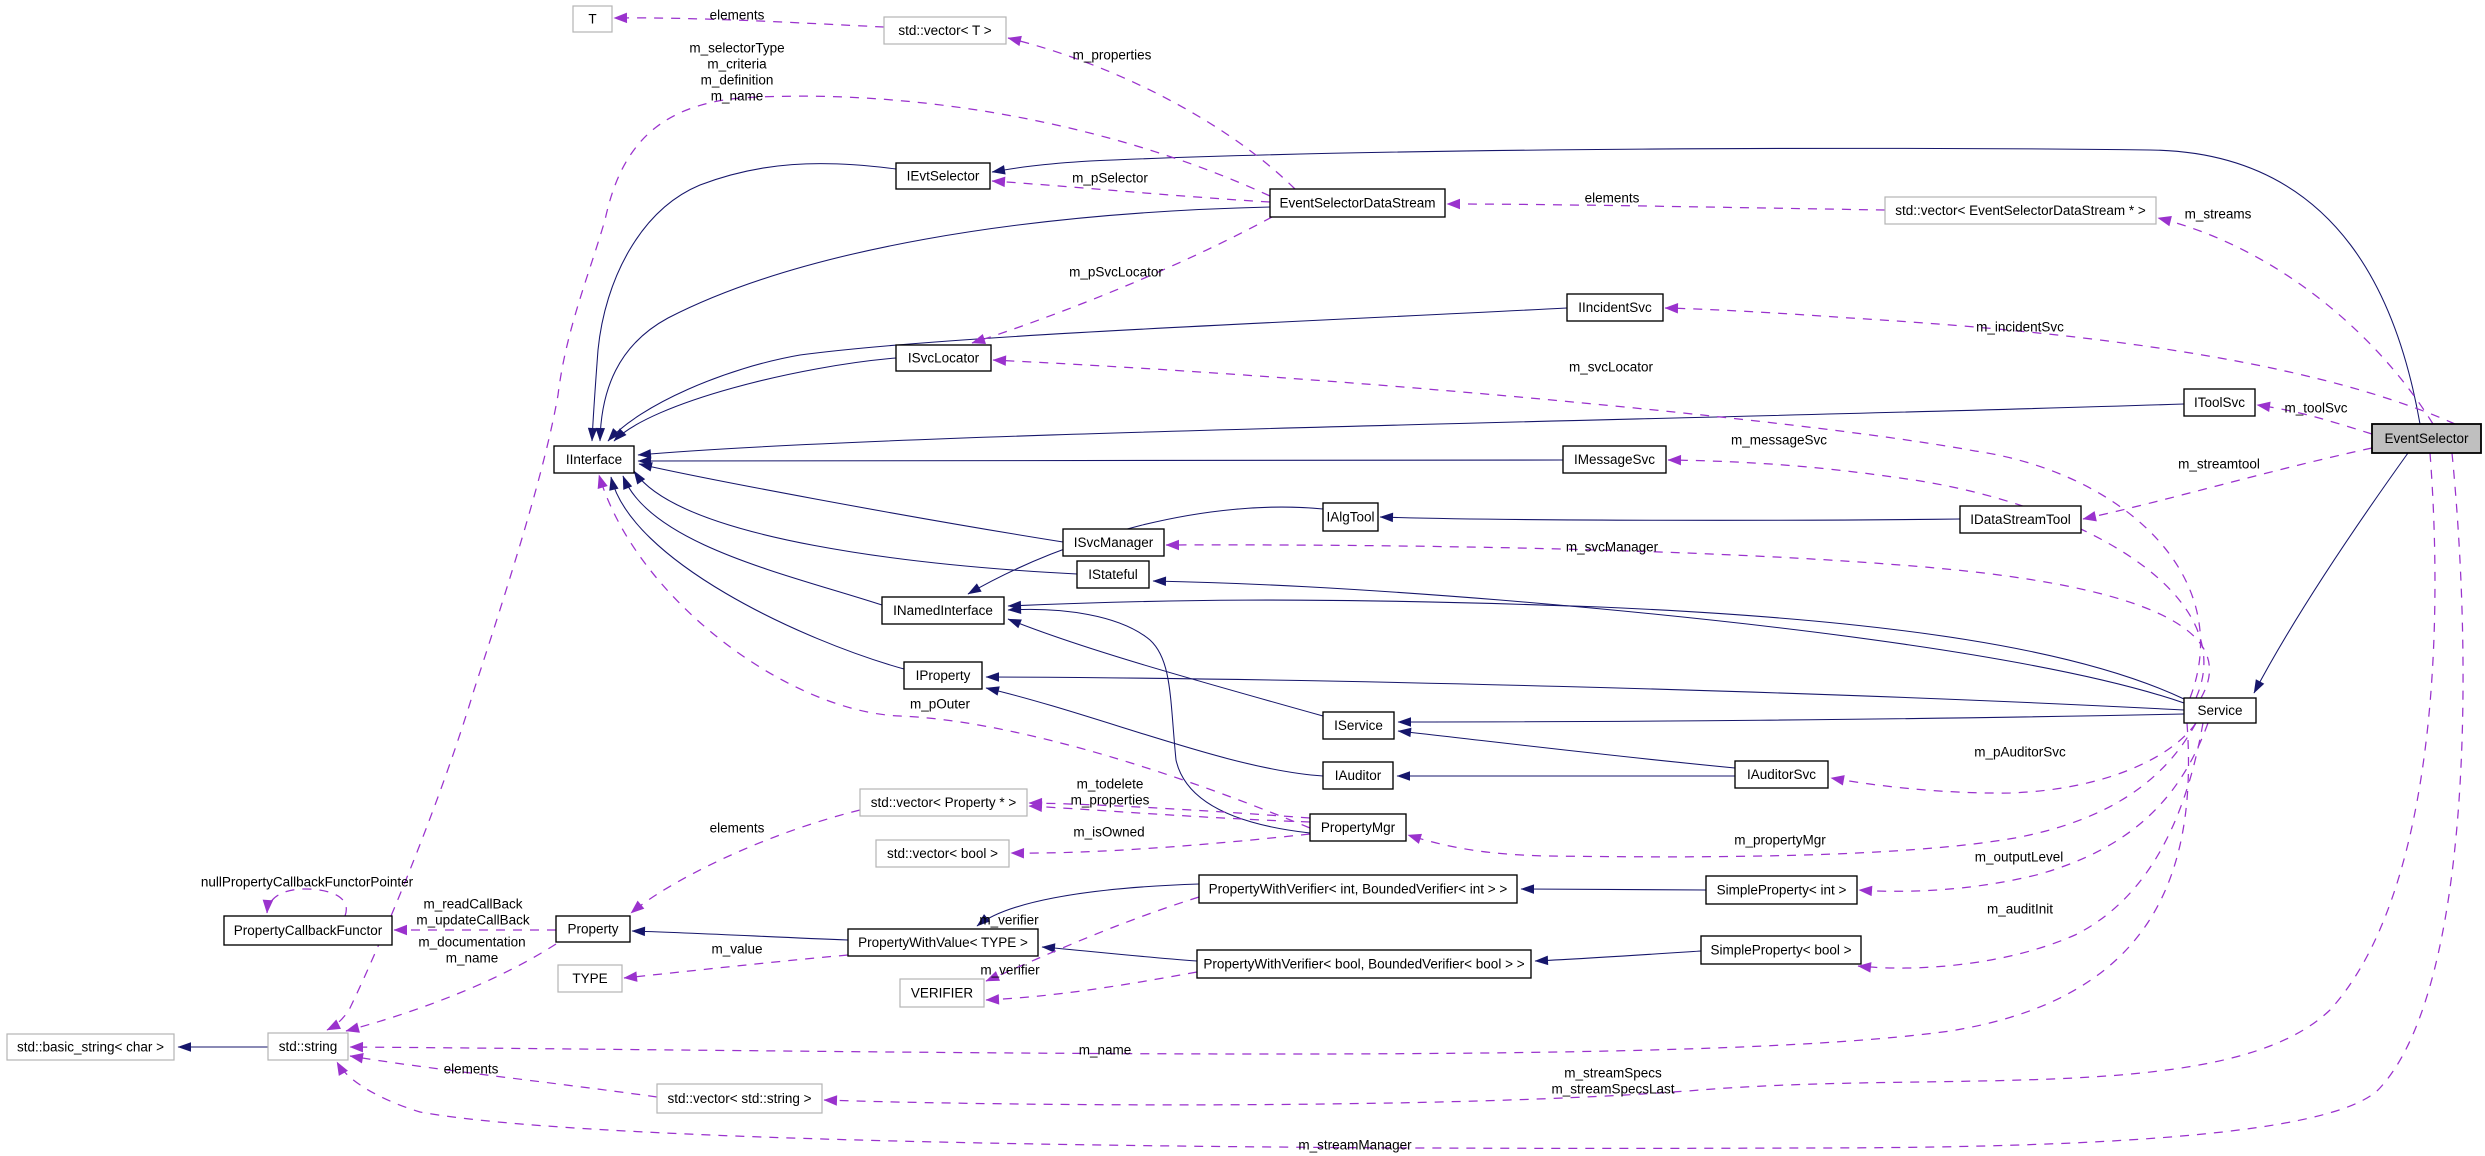 Image resolution: width=2485 pixels, height=1156 pixels. Describe the element at coordinates (2020, 519) in the screenshot. I see `svg-text: IDataStreamTool` at that location.